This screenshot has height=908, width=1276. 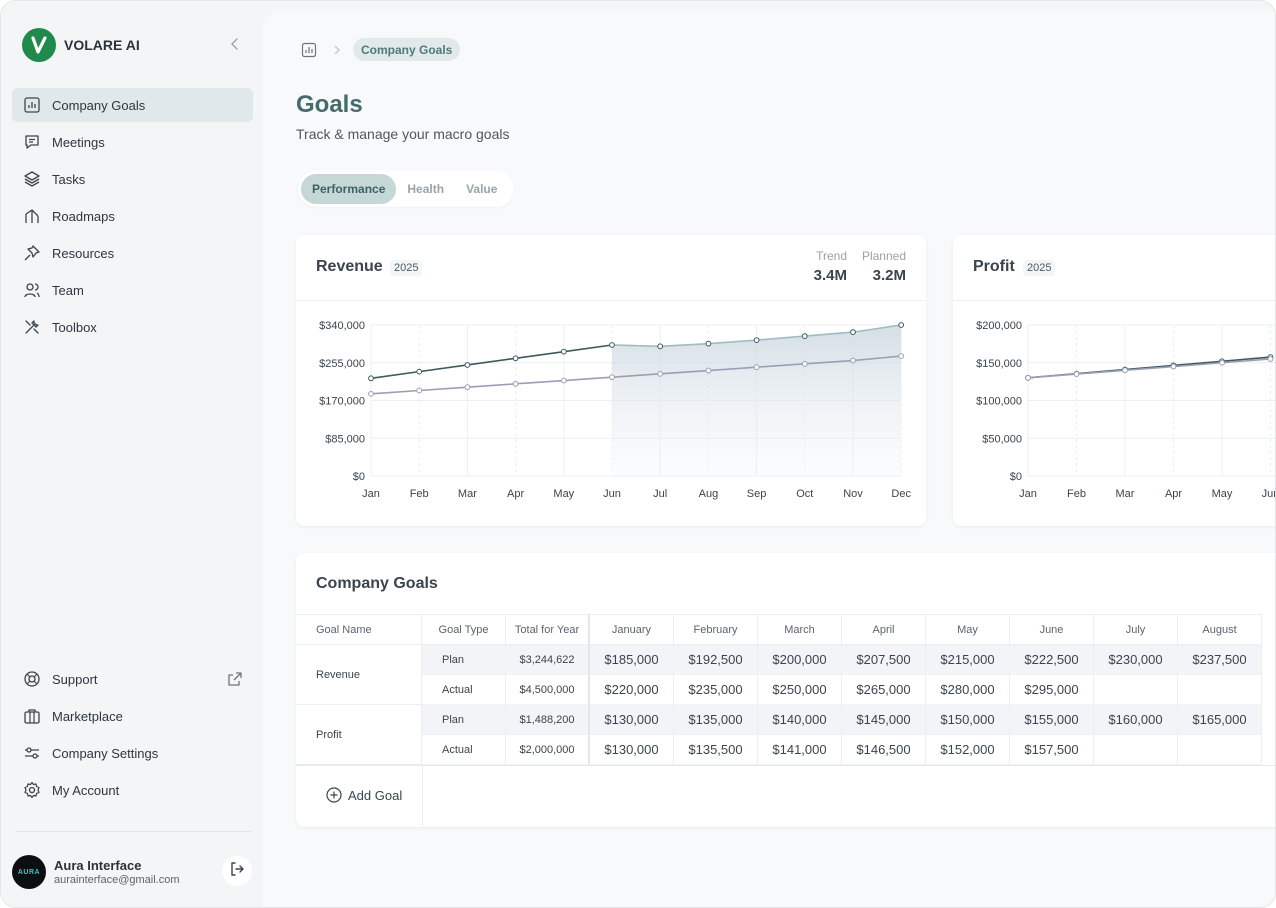 I want to click on month-value-cell: $235,000, so click(x=716, y=690).